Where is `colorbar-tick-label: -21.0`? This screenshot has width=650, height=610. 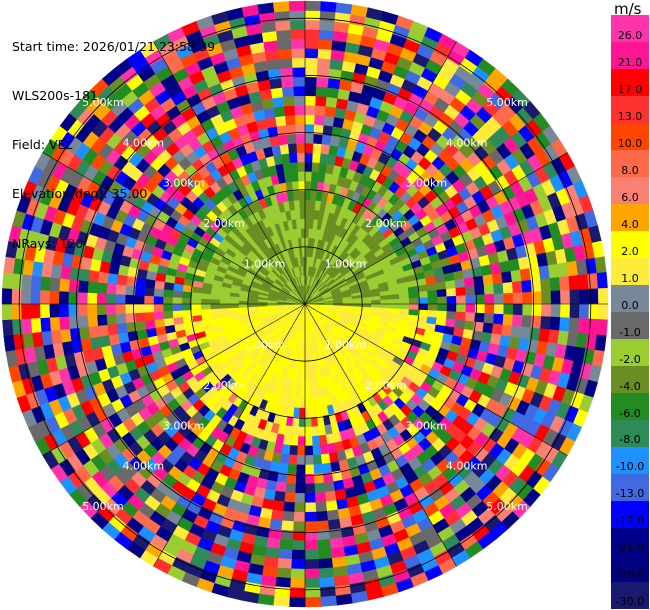
colorbar-tick-label: -21.0 is located at coordinates (630, 548).